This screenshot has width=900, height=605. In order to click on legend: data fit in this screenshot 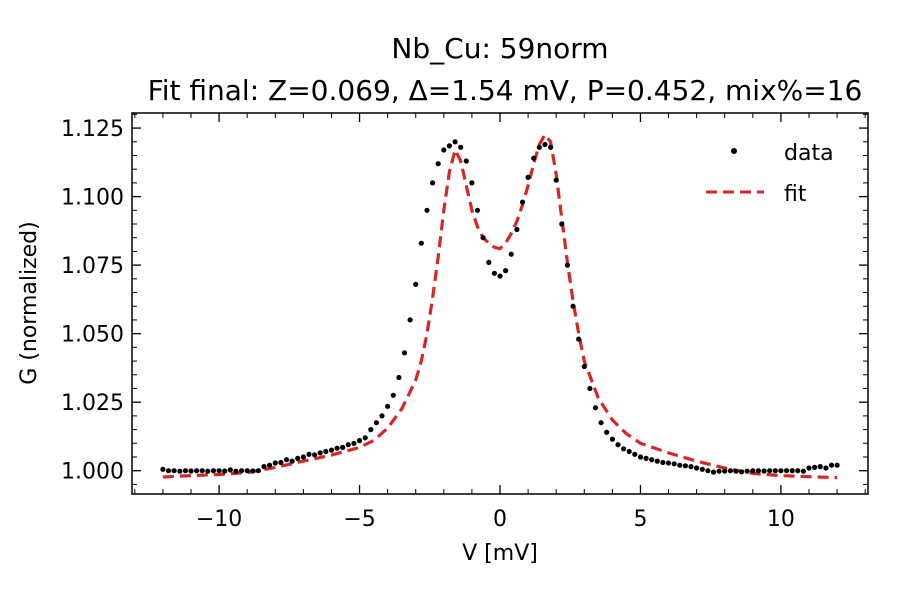, I will do `click(770, 174)`.